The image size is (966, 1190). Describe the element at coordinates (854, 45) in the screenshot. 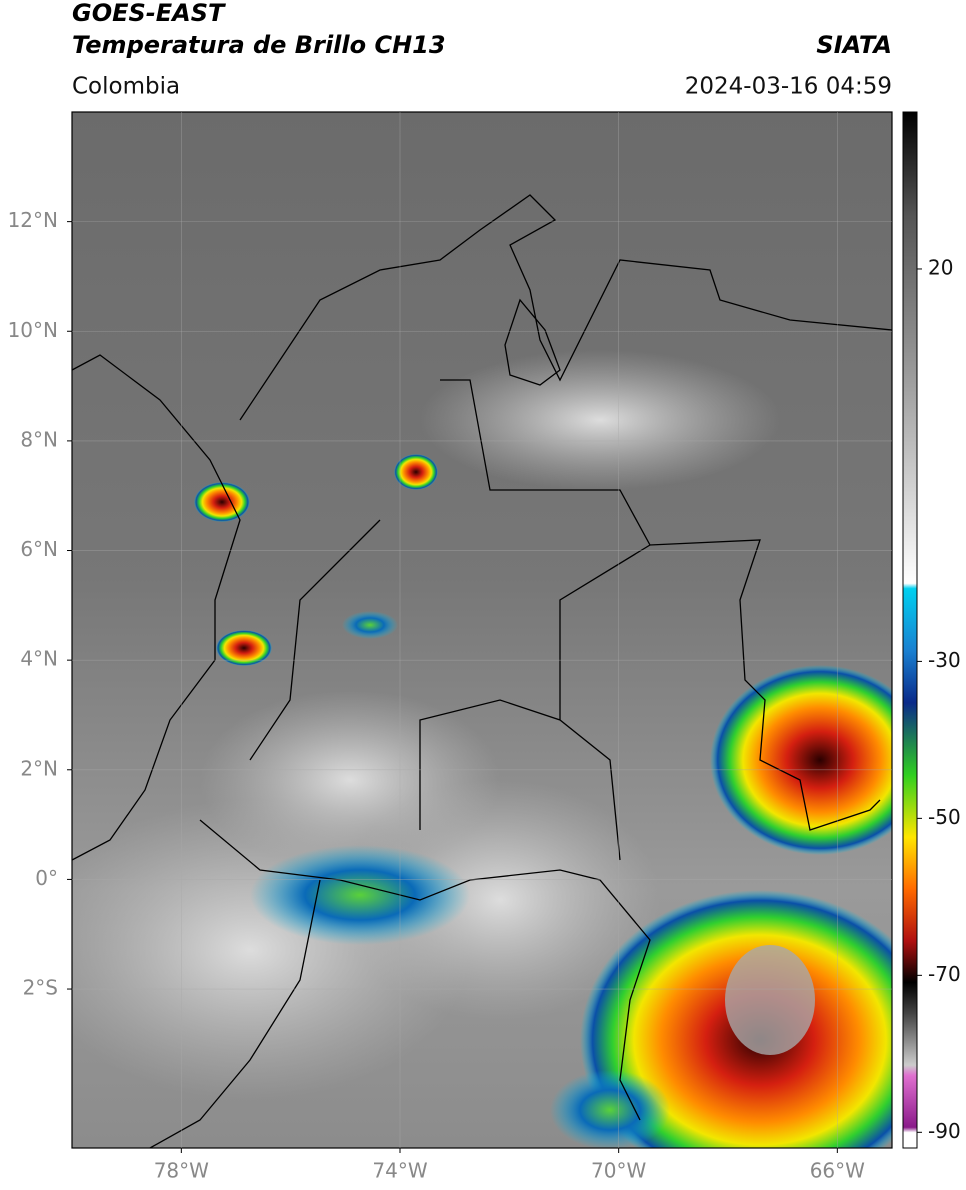

I see `source: SIATA` at that location.